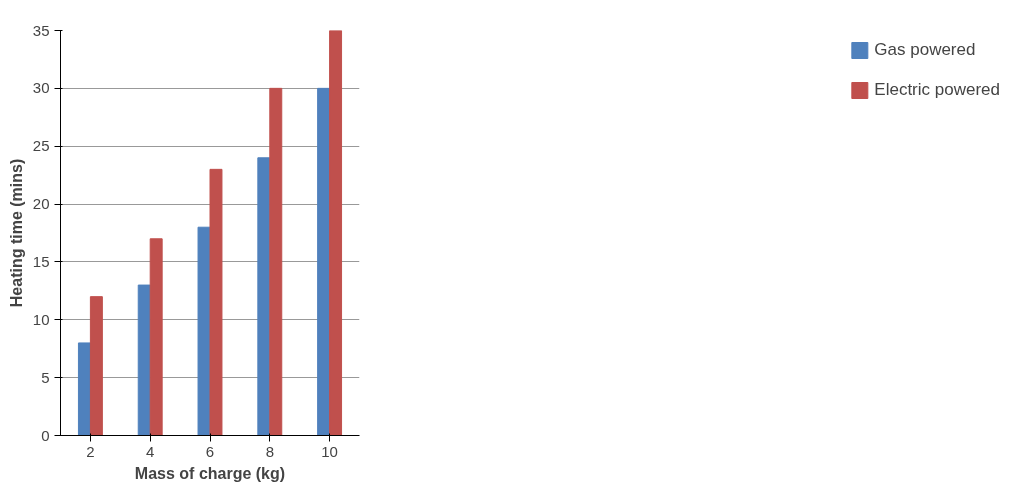 This screenshot has height=501, width=1021. What do you see at coordinates (90, 451) in the screenshot?
I see `x-tick-label: 2` at bounding box center [90, 451].